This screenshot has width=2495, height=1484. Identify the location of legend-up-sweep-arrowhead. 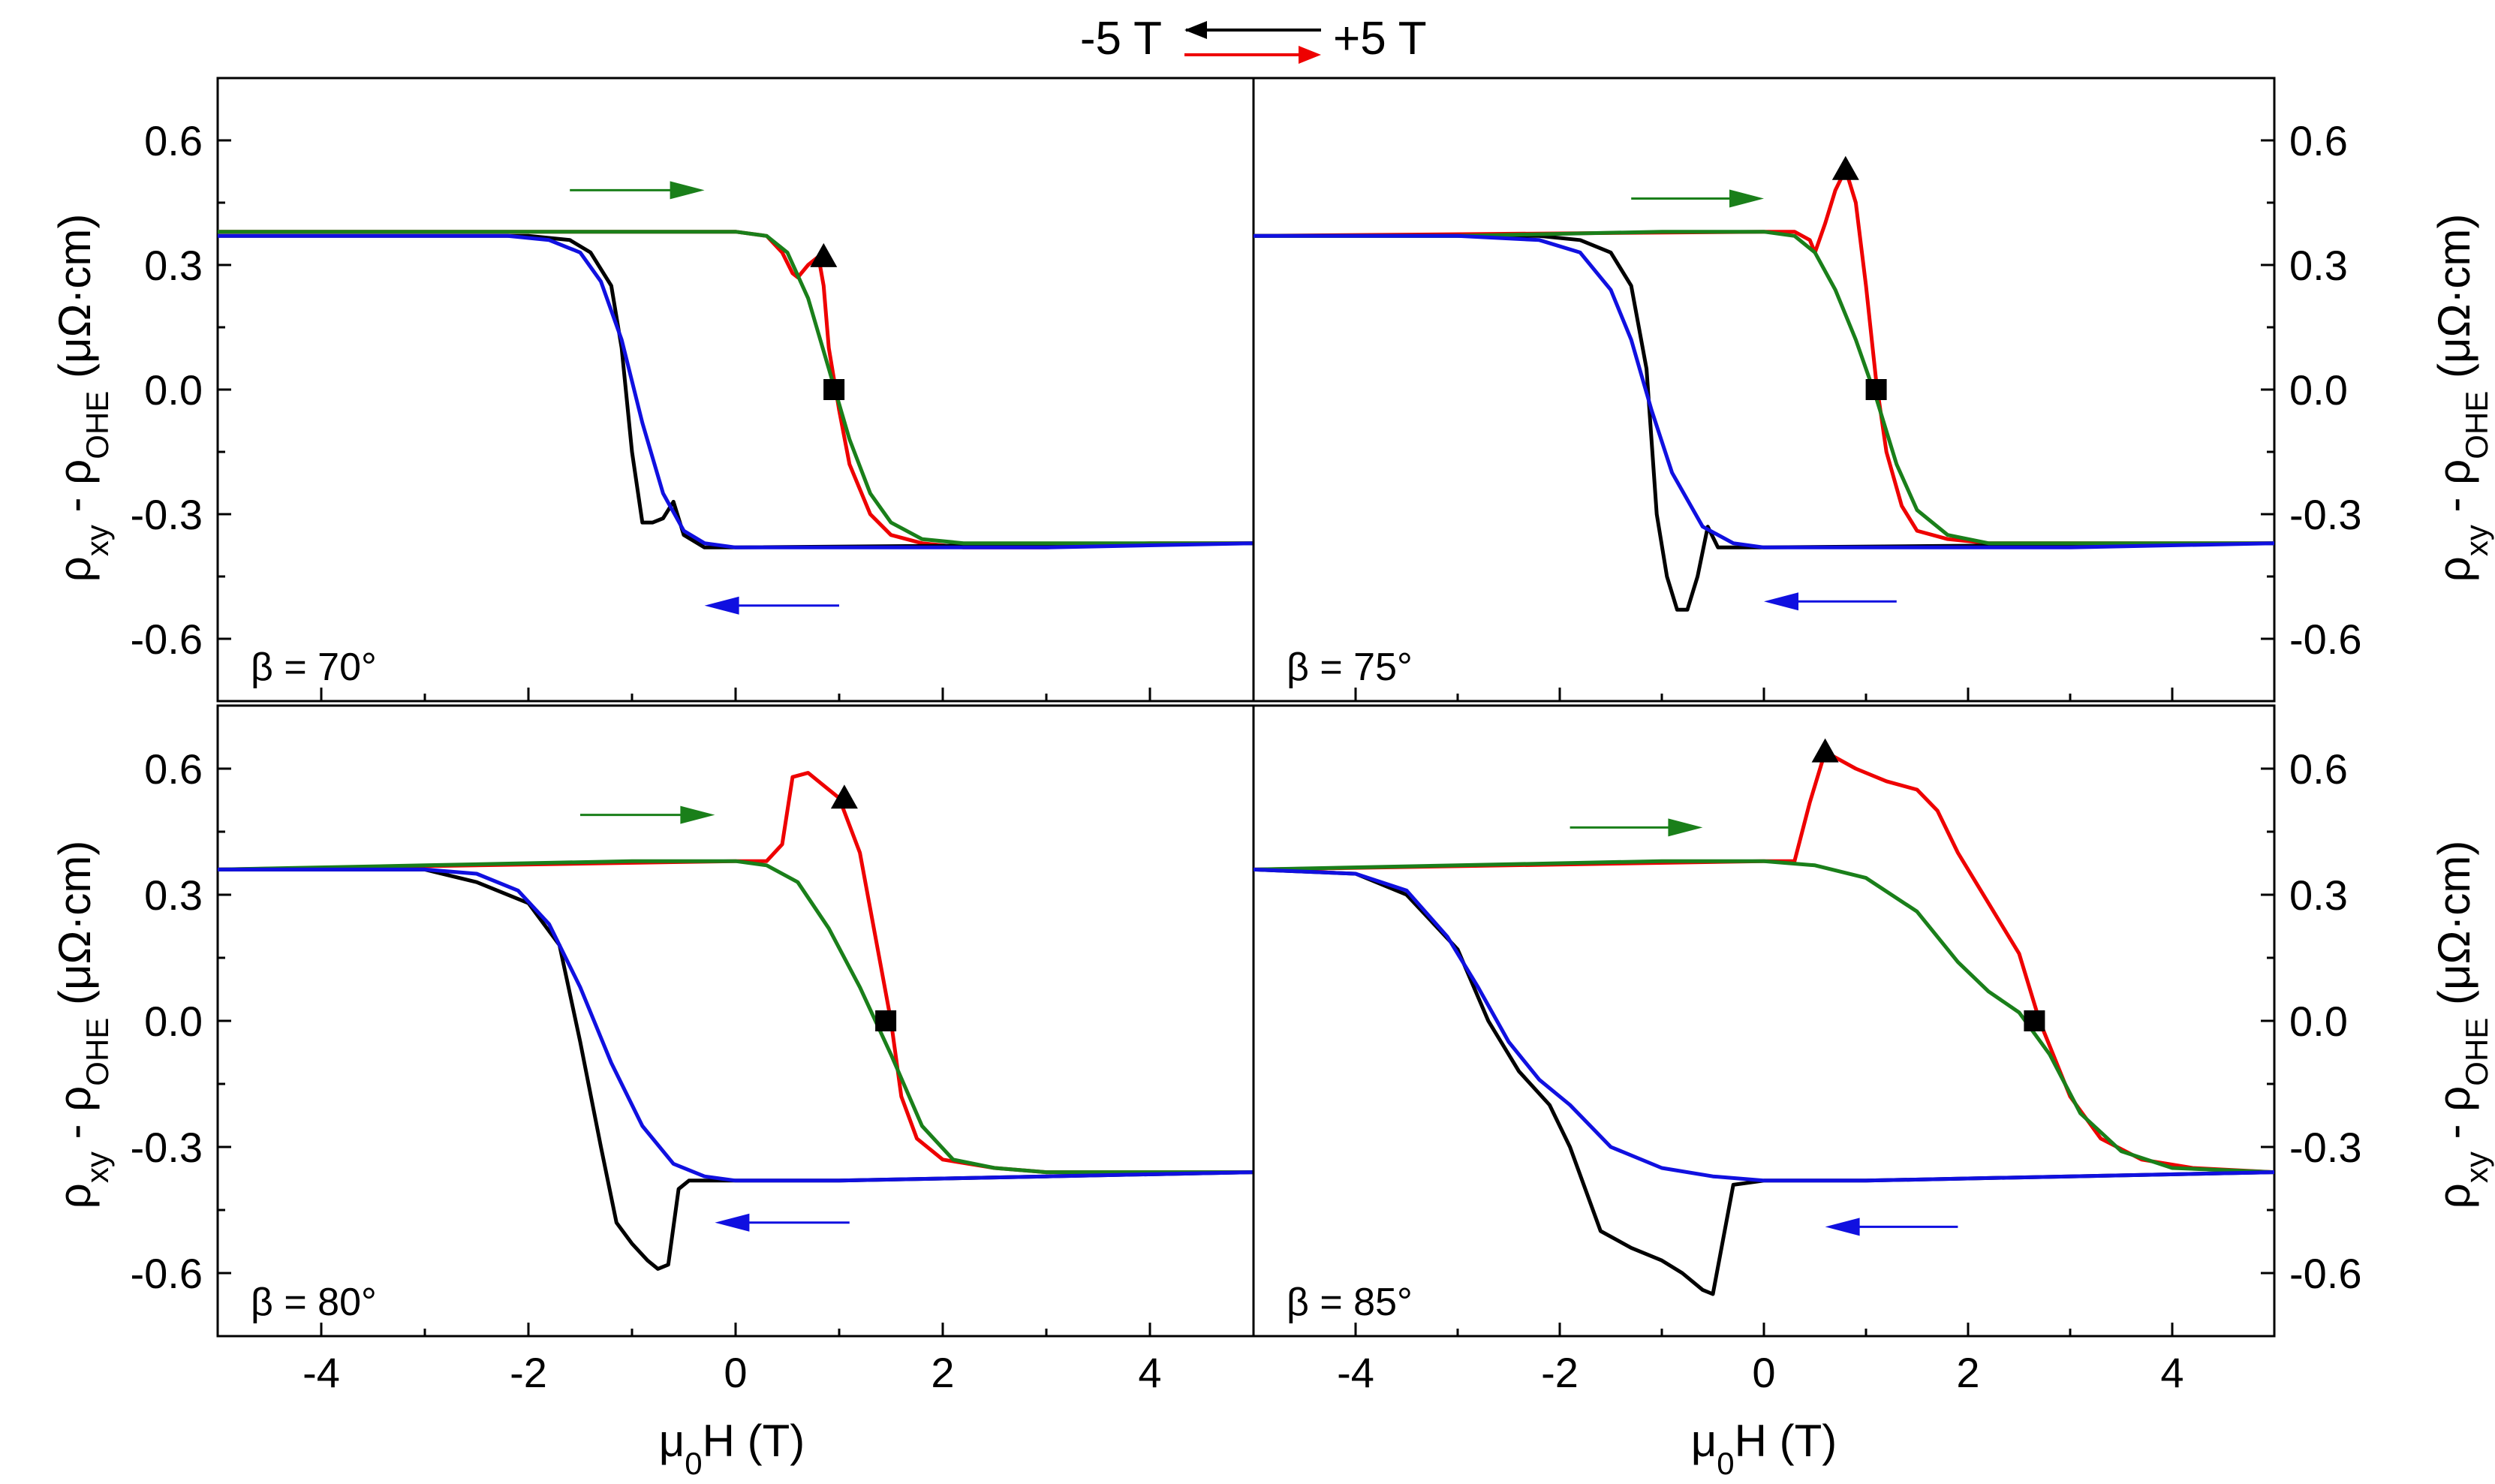
(1310, 55).